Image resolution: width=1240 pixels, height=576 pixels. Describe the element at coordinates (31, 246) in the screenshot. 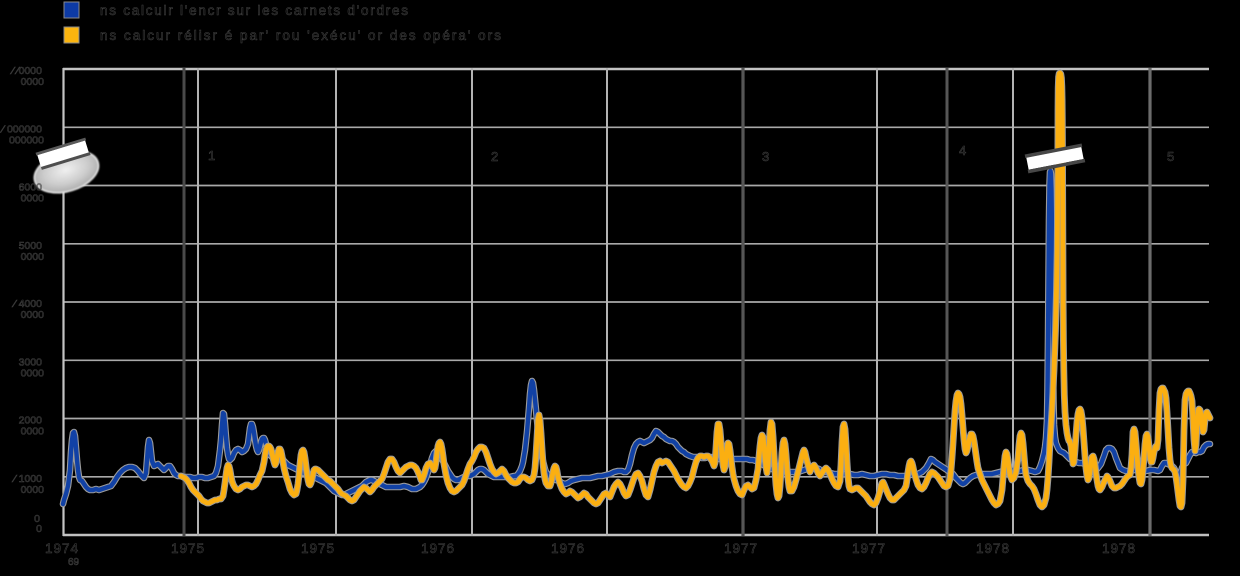

I see `svg-text: 5000` at that location.